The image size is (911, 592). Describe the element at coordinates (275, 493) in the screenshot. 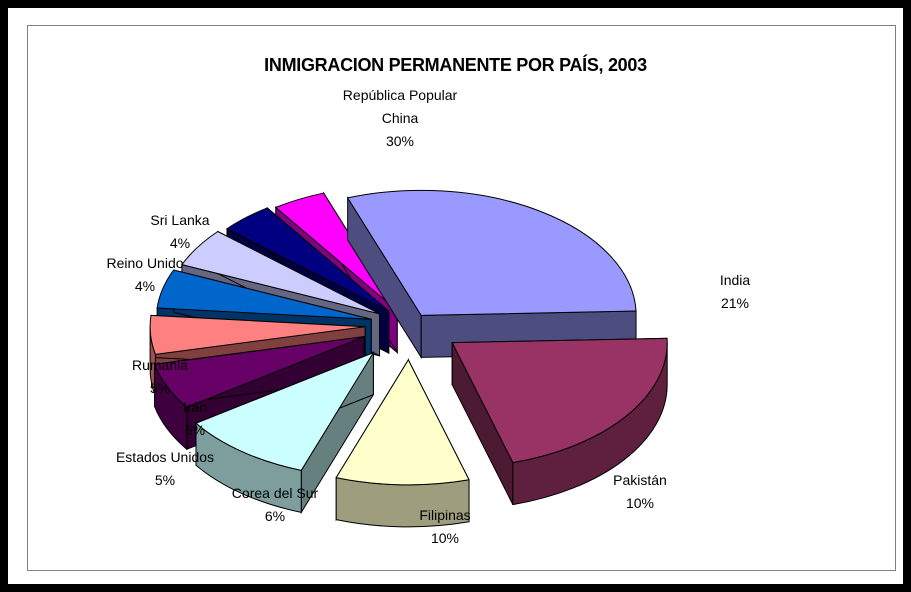

I see `slice-name-label: Corea del Sur` at that location.